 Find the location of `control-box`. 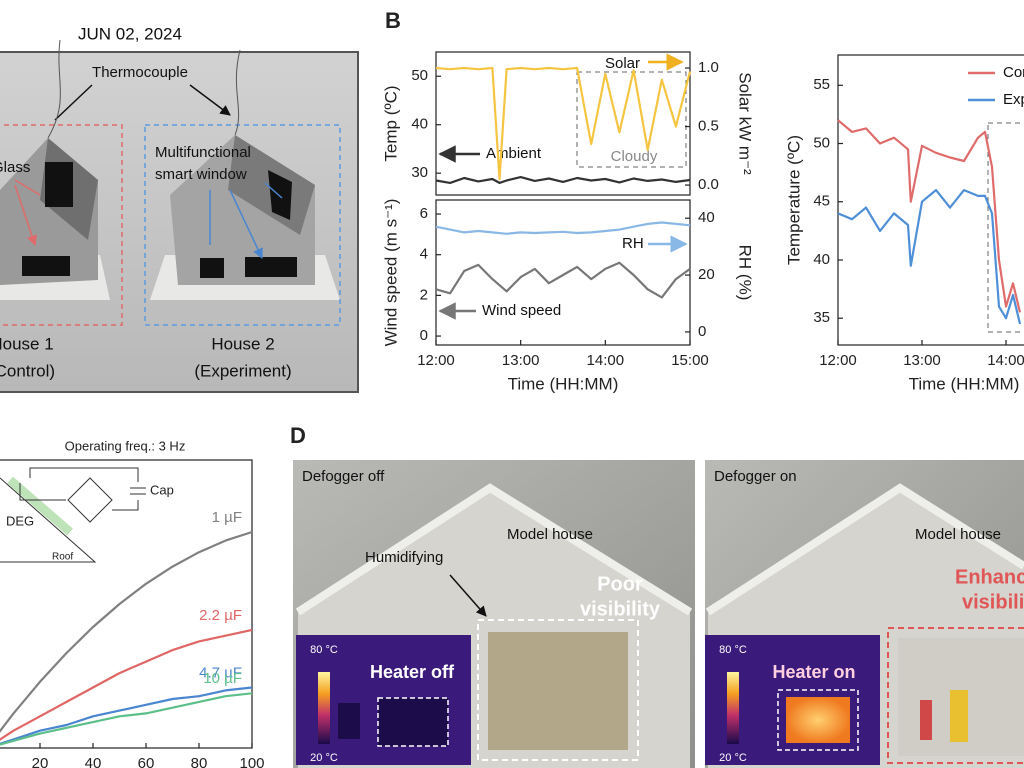

control-box is located at coordinates (61, 225).